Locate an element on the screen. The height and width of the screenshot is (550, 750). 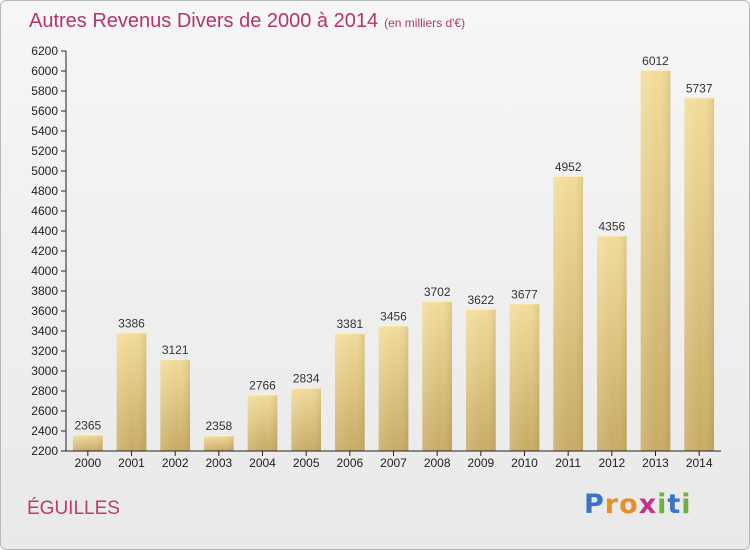
data-label: 3702 is located at coordinates (437, 292).